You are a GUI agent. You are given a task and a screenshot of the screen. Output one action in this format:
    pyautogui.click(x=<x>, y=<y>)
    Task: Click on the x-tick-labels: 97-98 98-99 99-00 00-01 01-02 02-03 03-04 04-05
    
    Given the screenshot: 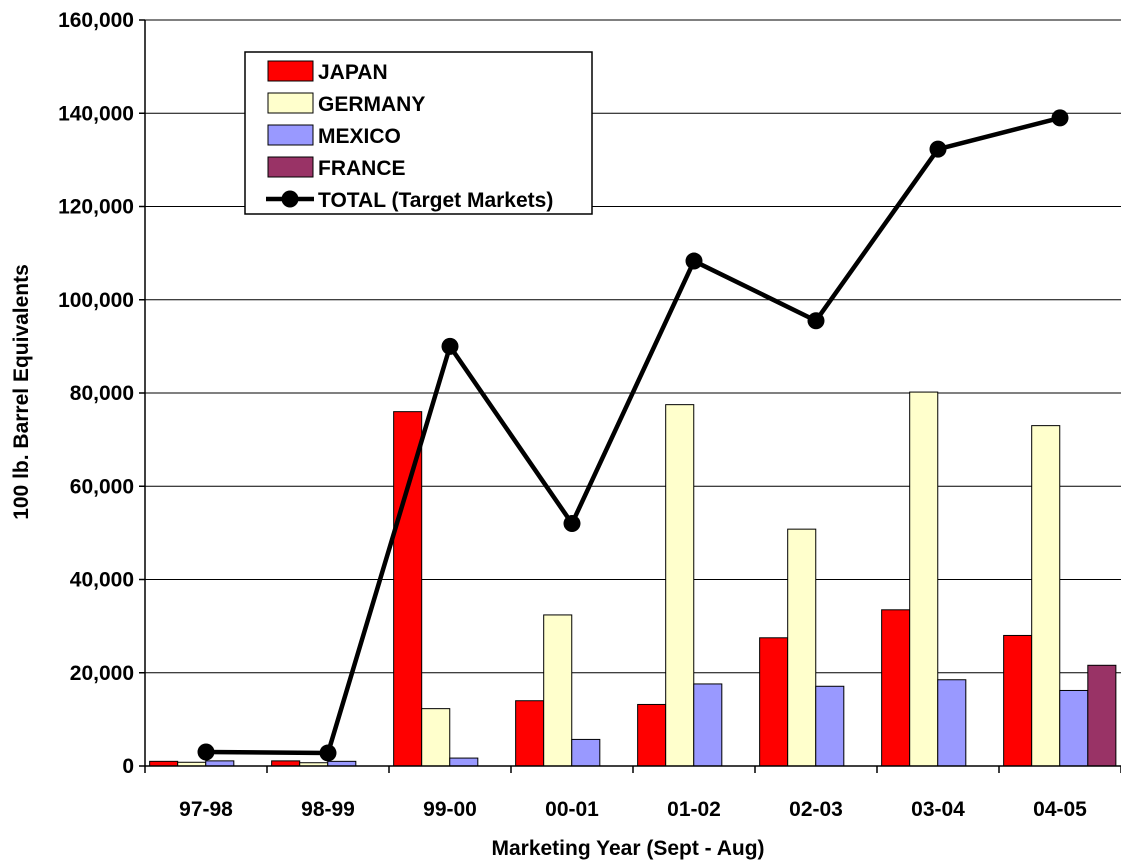 What is the action you would take?
    pyautogui.click(x=633, y=809)
    